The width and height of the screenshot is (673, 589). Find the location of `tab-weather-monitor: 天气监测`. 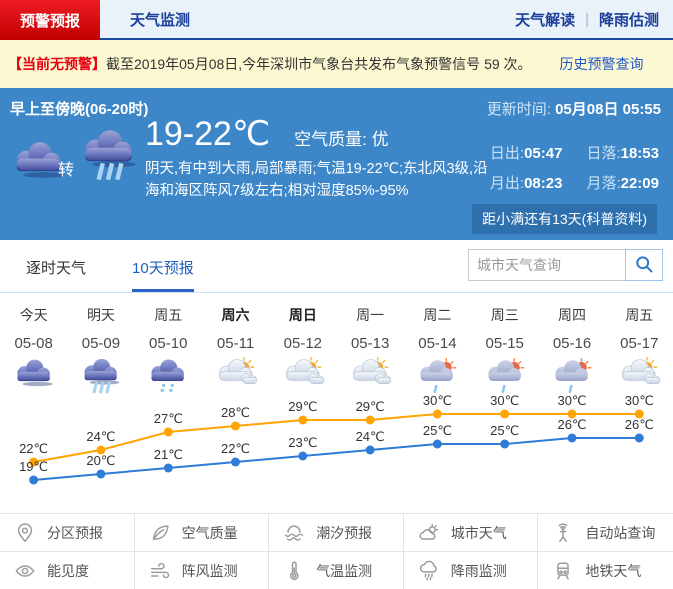

tab-weather-monitor: 天气监测 is located at coordinates (160, 19).